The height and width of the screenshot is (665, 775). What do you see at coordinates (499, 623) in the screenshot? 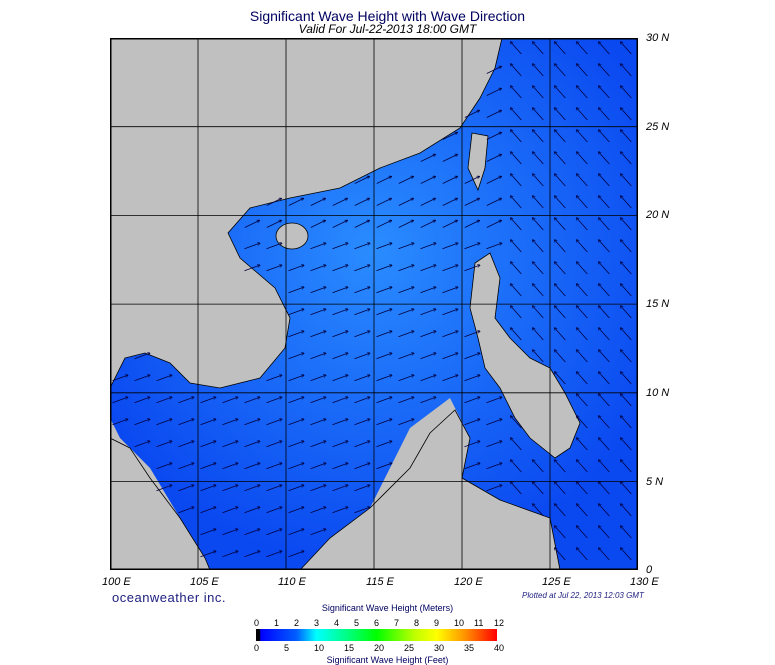
I see `colorbar-meters-tick: 12` at bounding box center [499, 623].